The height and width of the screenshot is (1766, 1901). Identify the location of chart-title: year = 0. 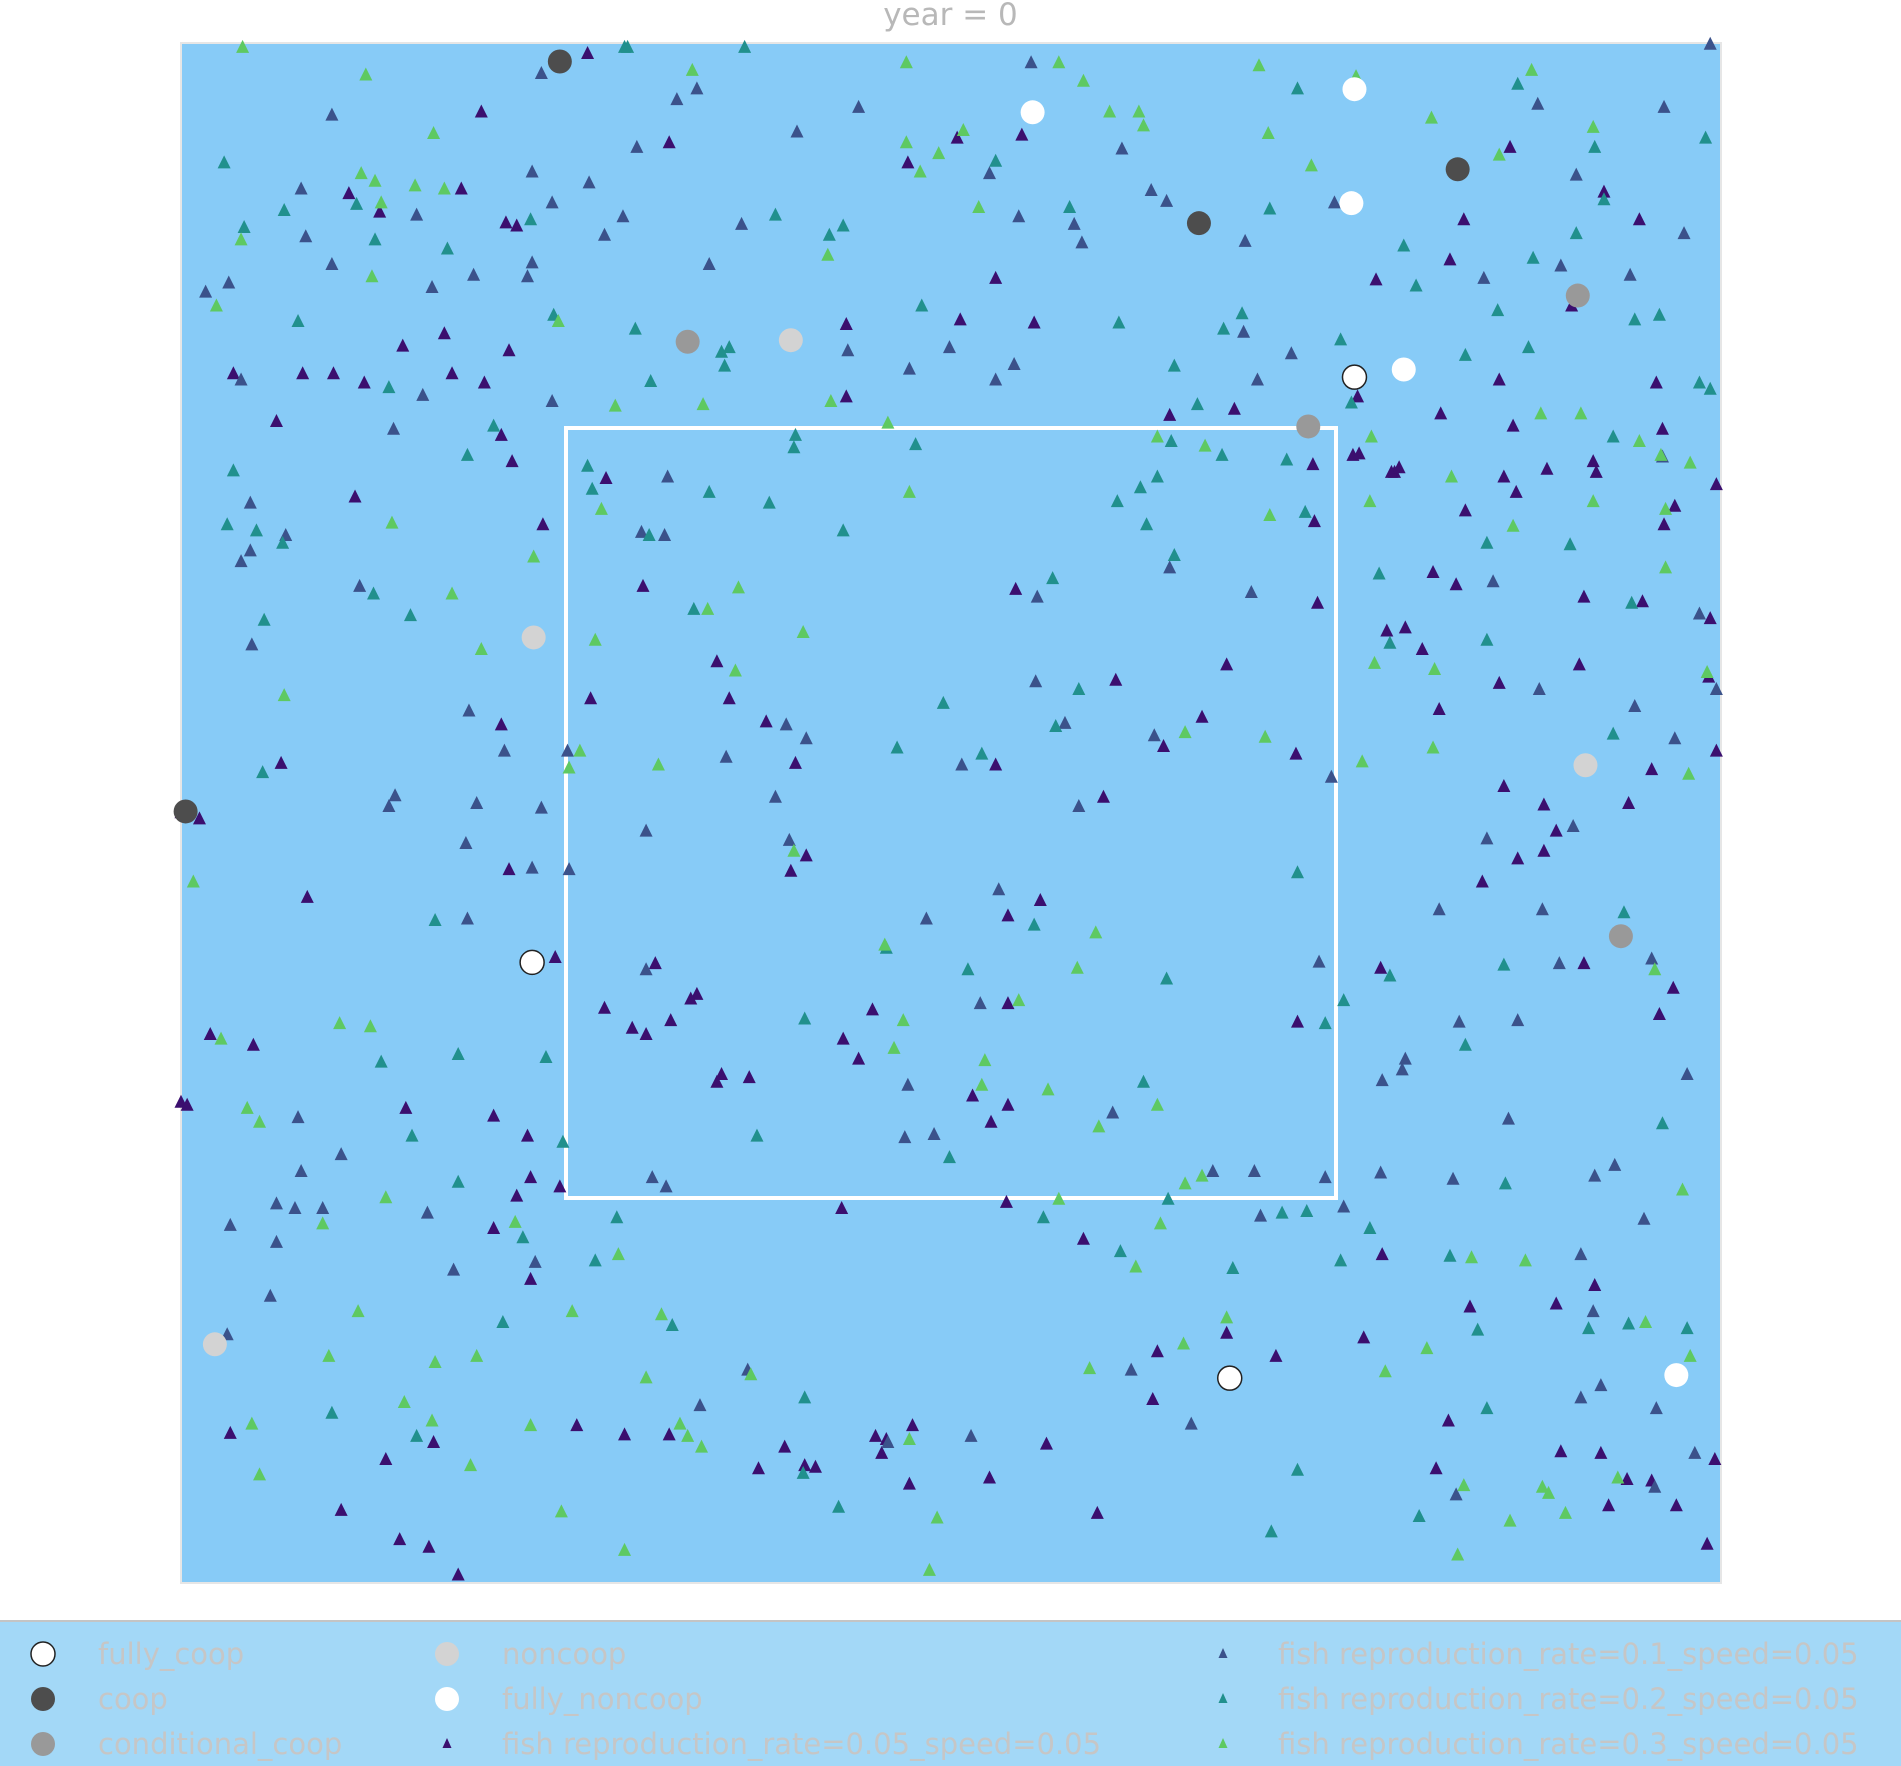
(950, 16).